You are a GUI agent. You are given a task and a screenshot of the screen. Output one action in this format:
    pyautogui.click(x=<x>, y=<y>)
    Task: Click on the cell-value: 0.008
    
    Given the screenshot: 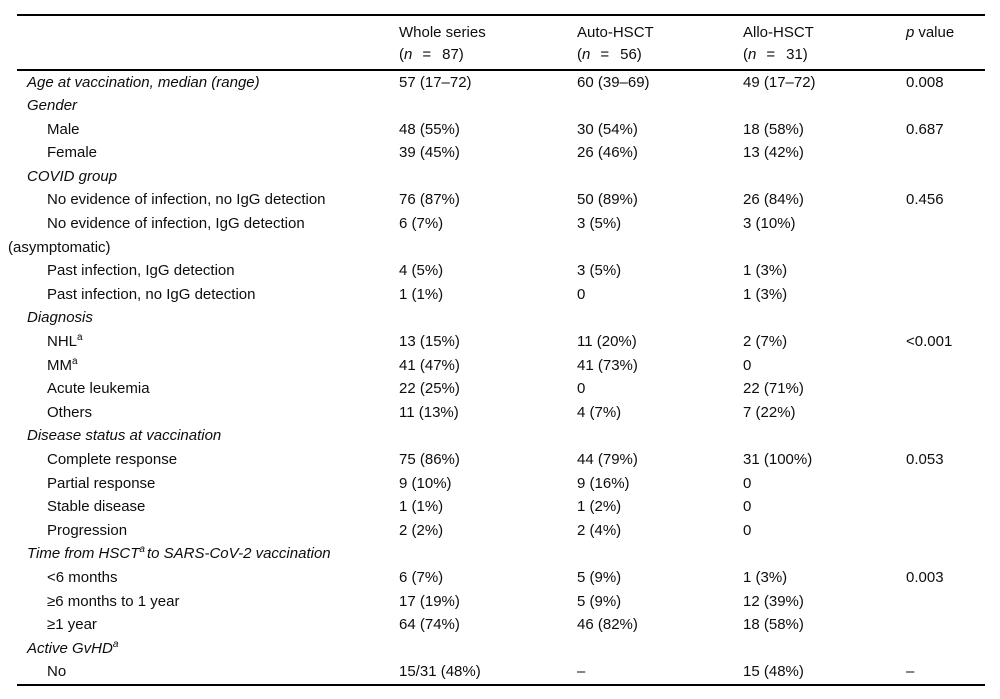 What is the action you would take?
    pyautogui.click(x=925, y=82)
    